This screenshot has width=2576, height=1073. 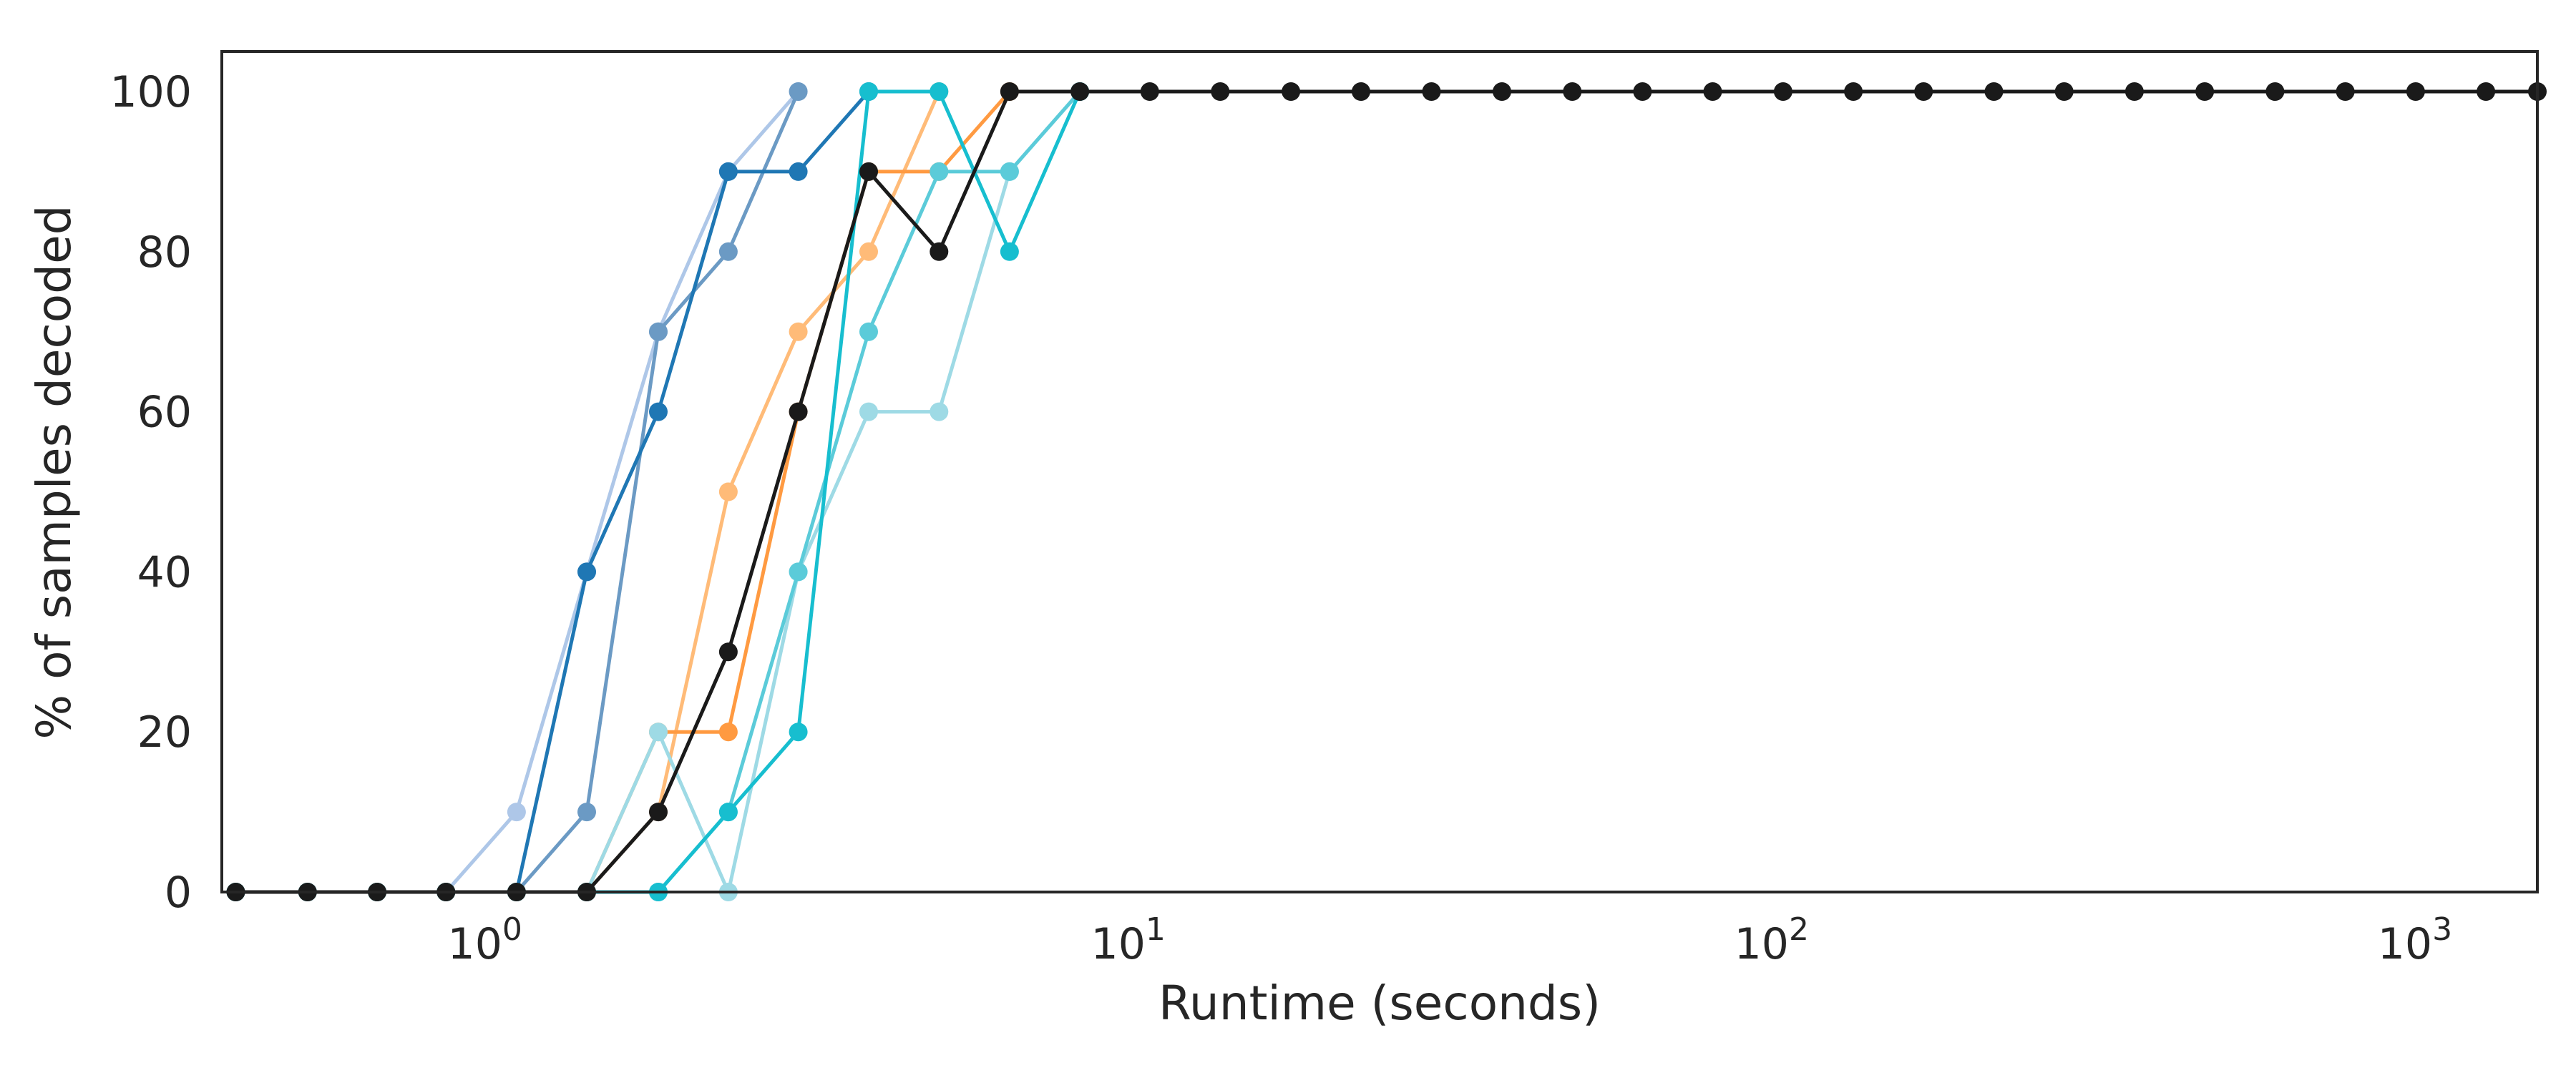 I want to click on y-tick-label: 40, so click(x=164, y=572).